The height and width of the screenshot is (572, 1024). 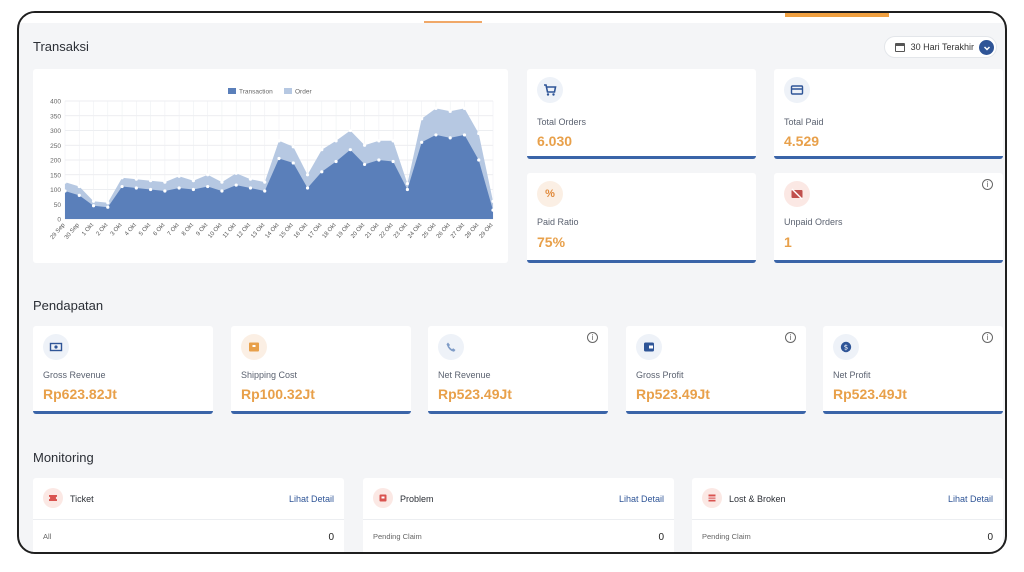 What do you see at coordinates (232, 91) in the screenshot?
I see `legend-swatch-transaction` at bounding box center [232, 91].